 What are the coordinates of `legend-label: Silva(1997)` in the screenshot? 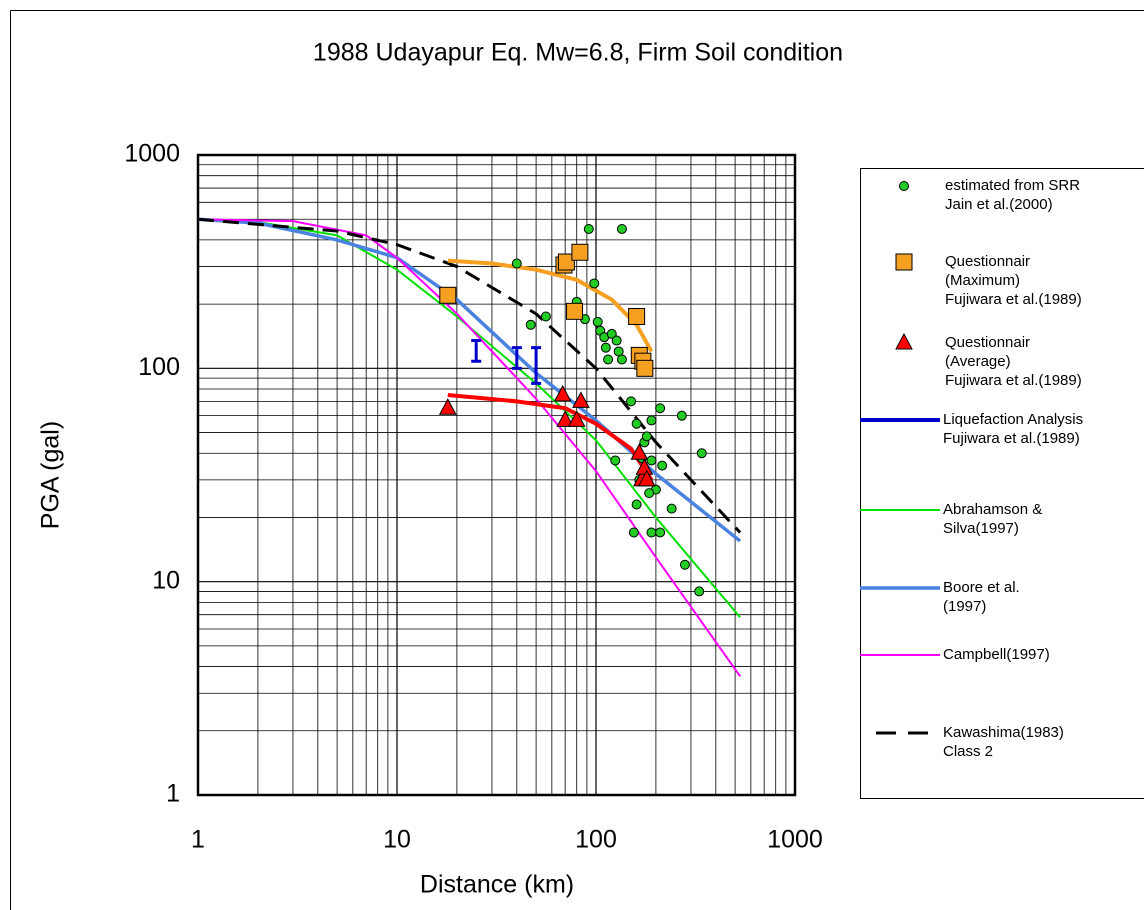 It's located at (981, 528).